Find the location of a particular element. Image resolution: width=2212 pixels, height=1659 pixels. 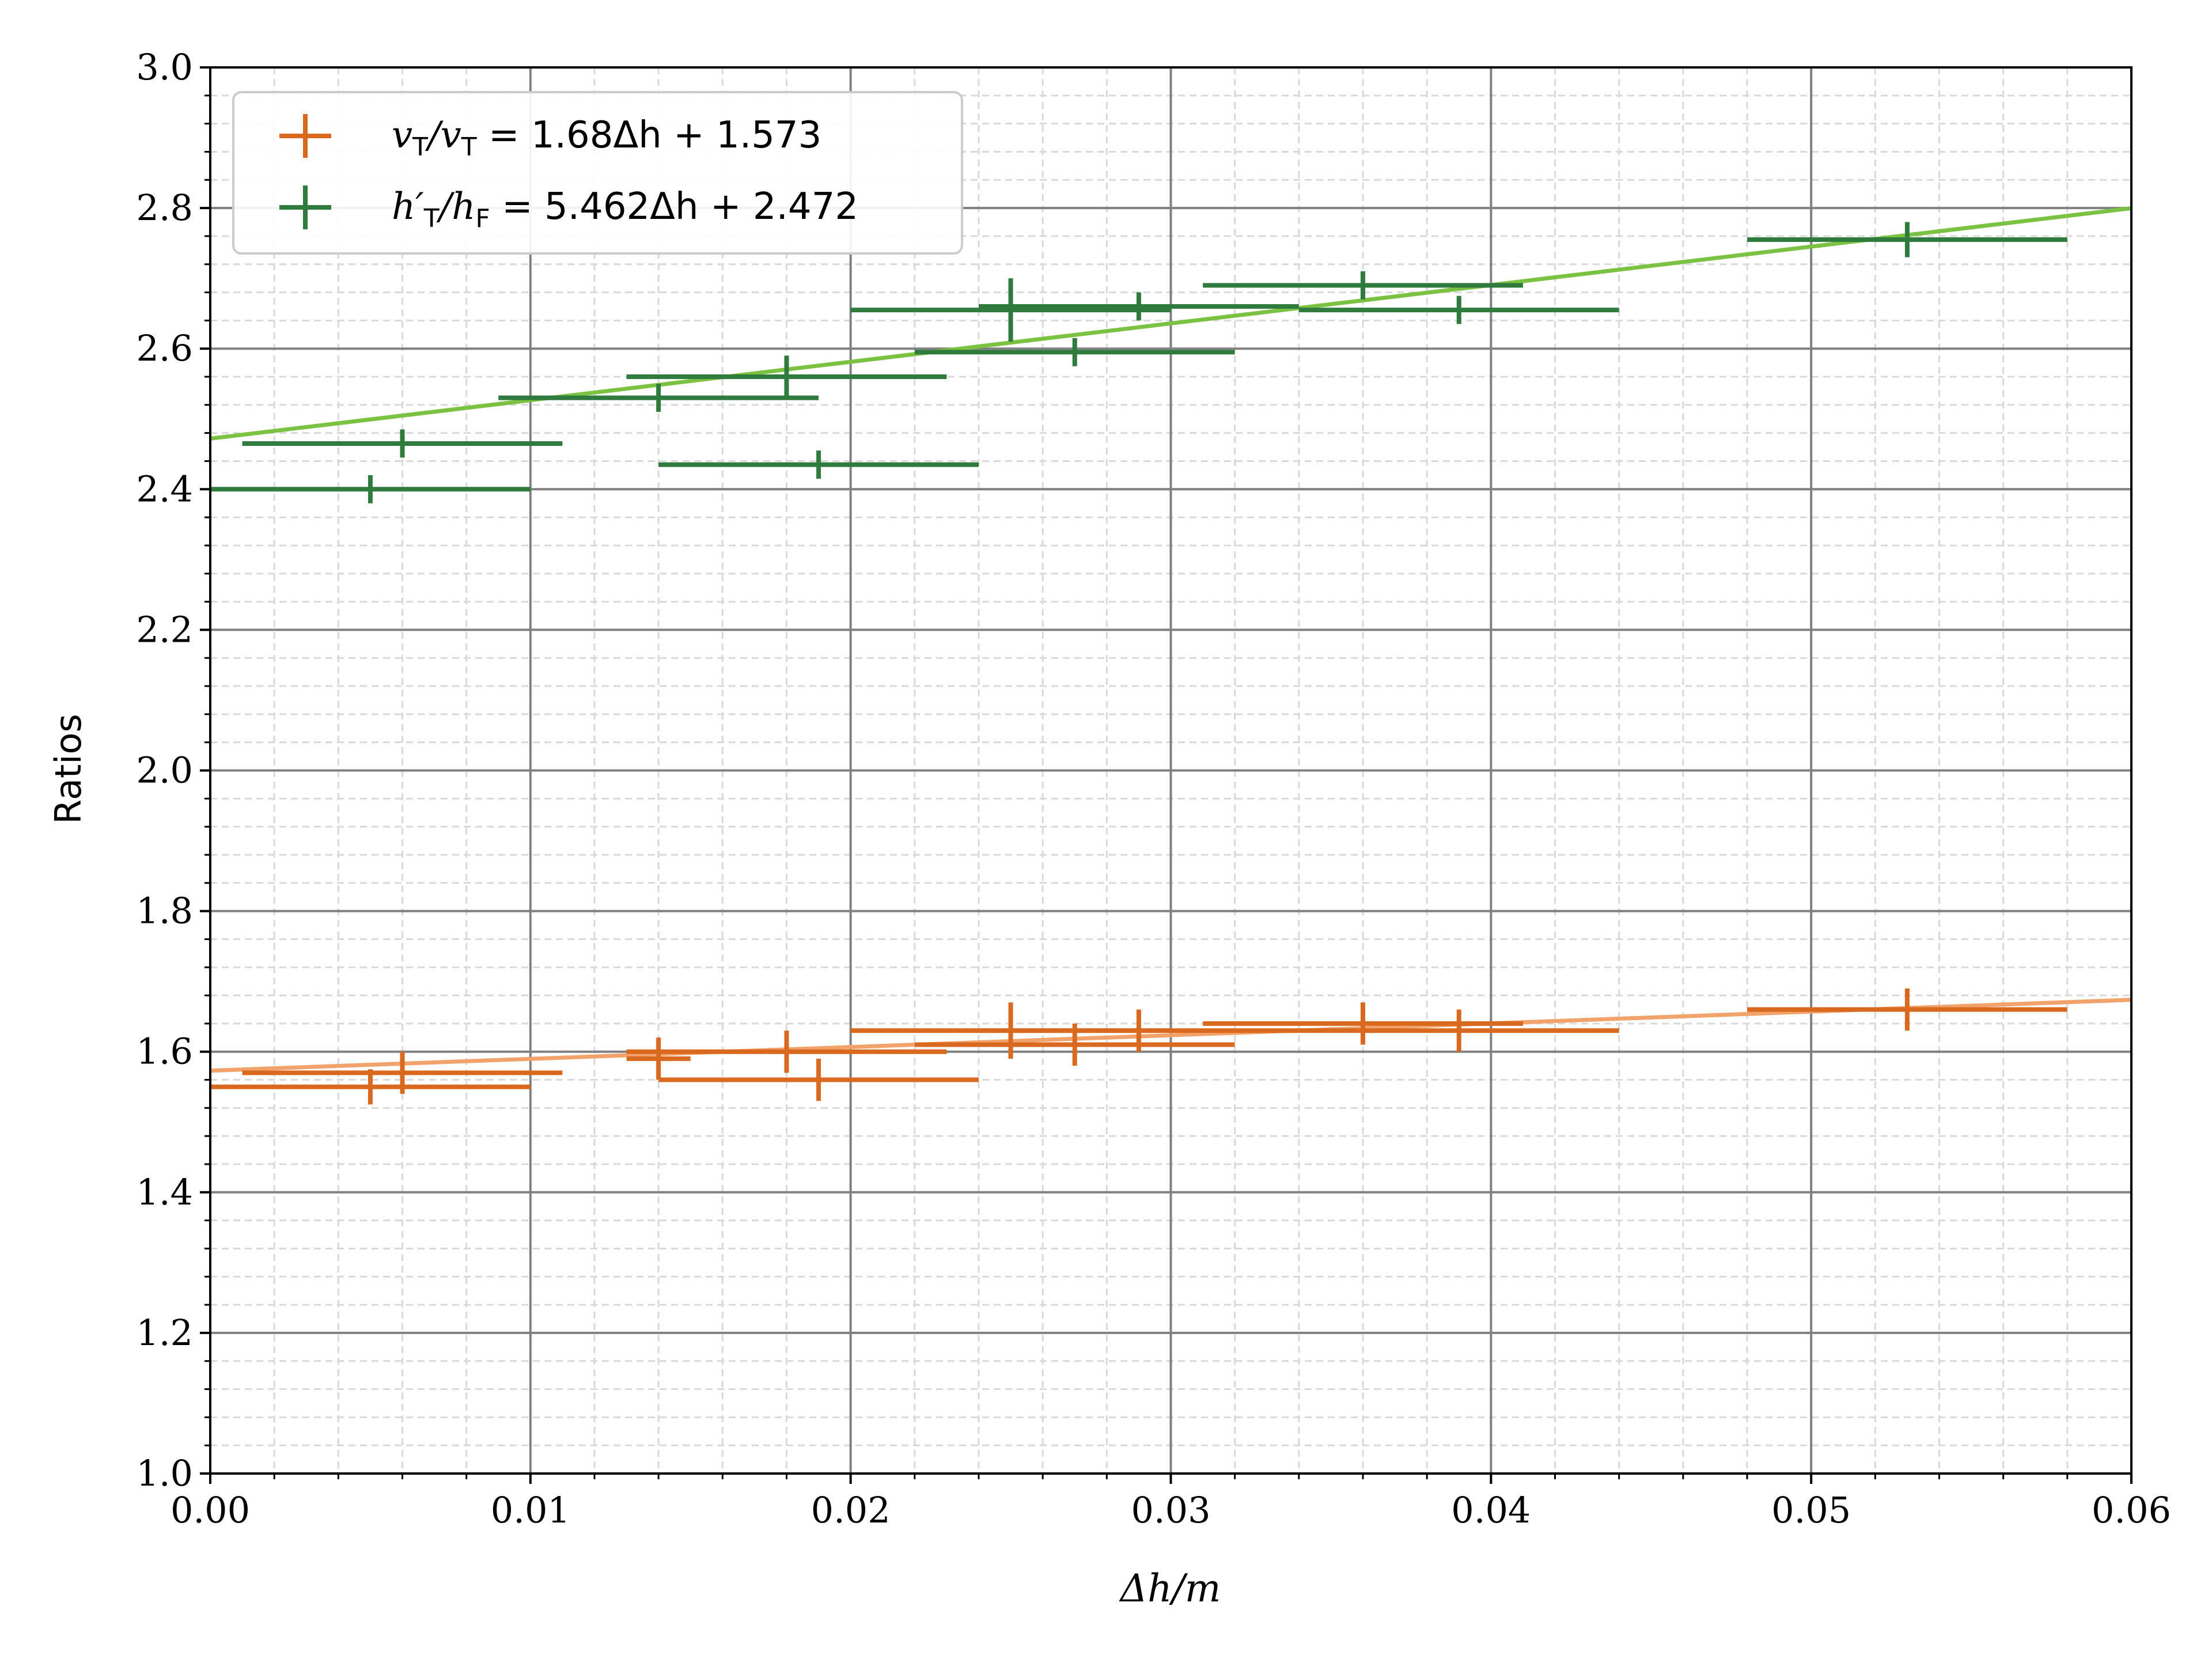

x-tick-label: 0.05 is located at coordinates (1811, 1510).